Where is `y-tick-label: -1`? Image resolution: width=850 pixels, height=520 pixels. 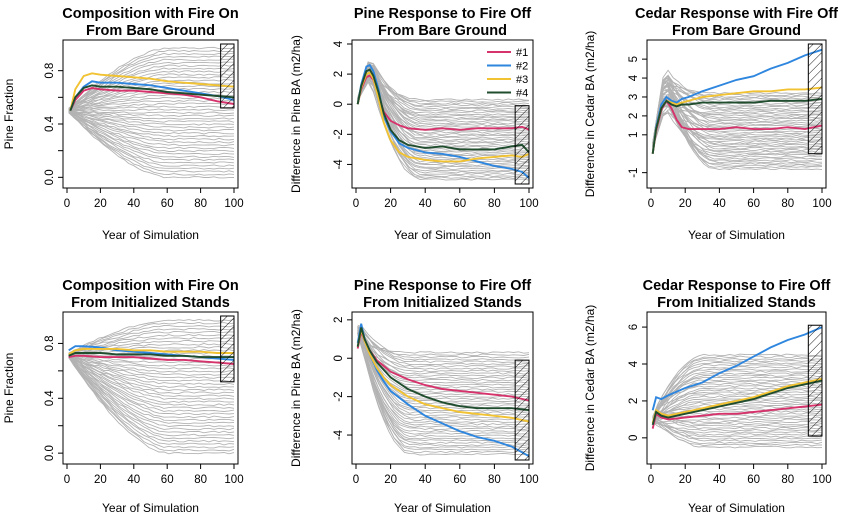 y-tick-label: -1 is located at coordinates (634, 173).